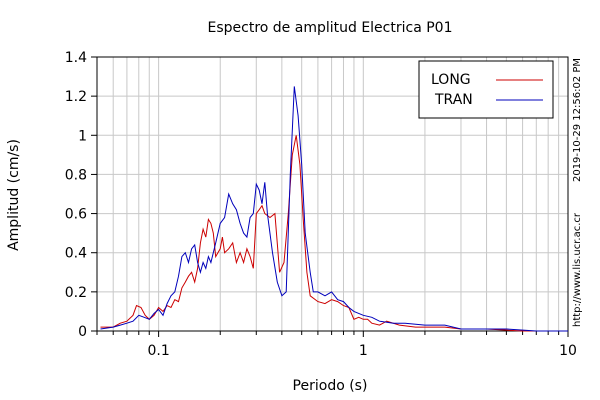 The width and height of the screenshot is (600, 400). What do you see at coordinates (82, 136) in the screenshot?
I see `y-tick-label: 1` at bounding box center [82, 136].